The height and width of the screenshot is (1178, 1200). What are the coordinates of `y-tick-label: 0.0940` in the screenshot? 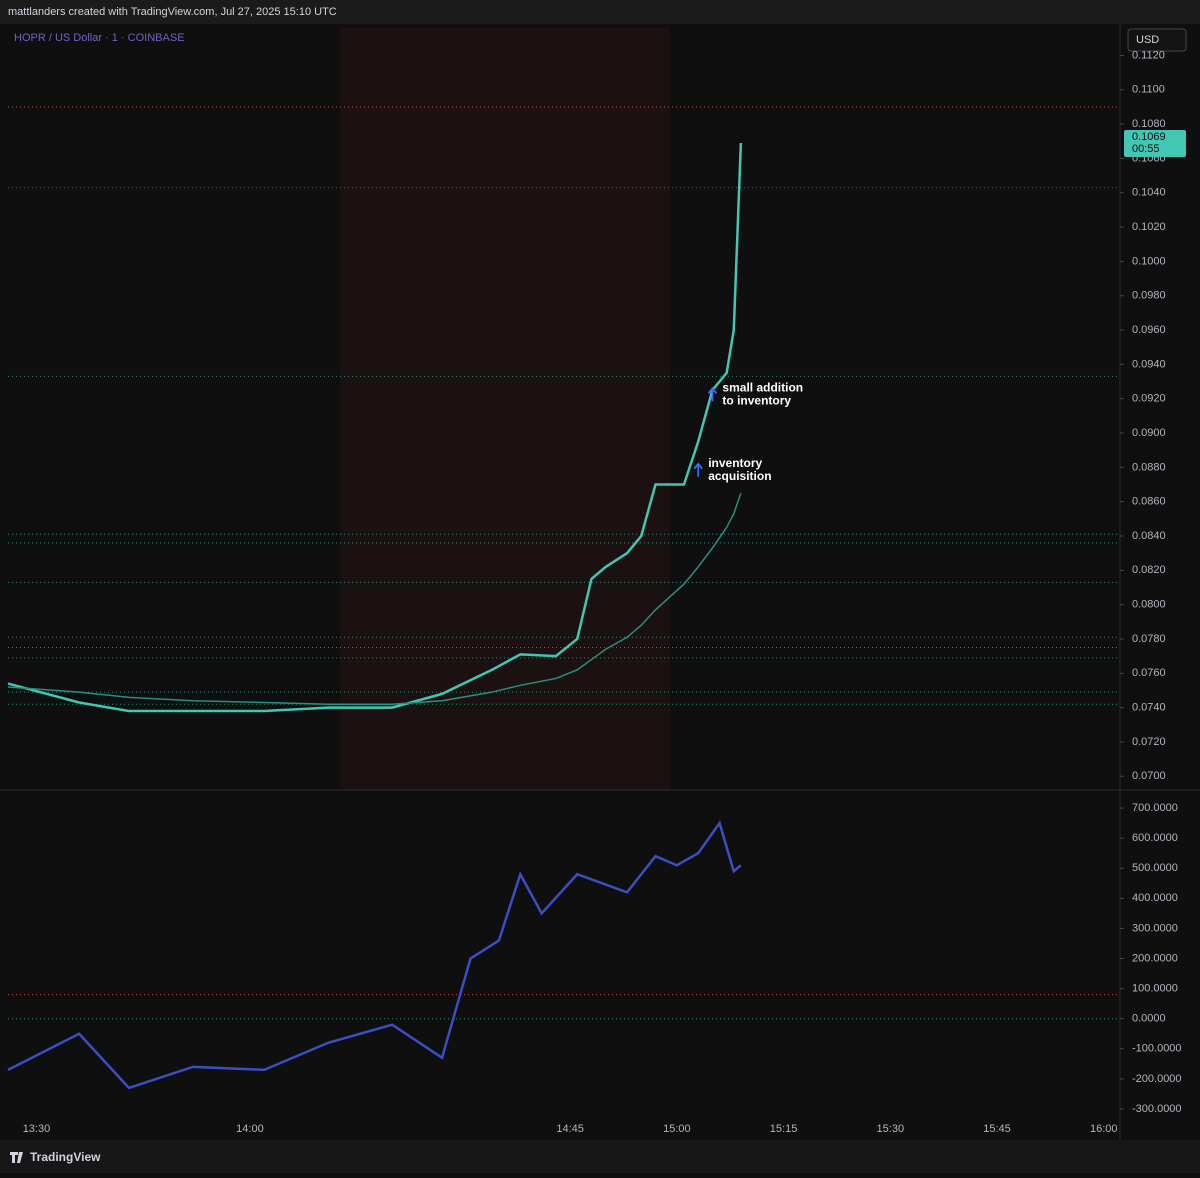 It's located at (1149, 364).